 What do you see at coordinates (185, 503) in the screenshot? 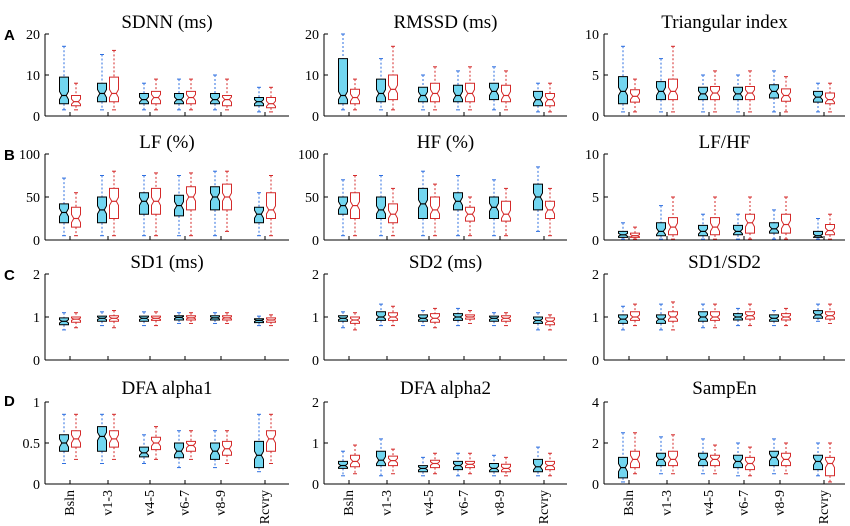
I see `x-category-label: v6-7` at bounding box center [185, 503].